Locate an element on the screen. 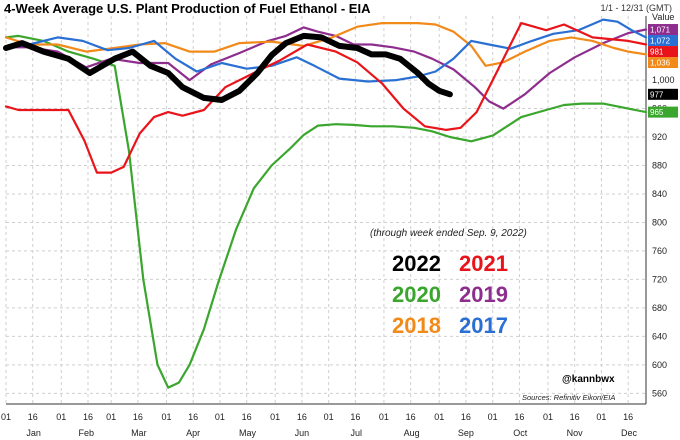 The height and width of the screenshot is (440, 680). legend-2021: 2021 is located at coordinates (483, 263).